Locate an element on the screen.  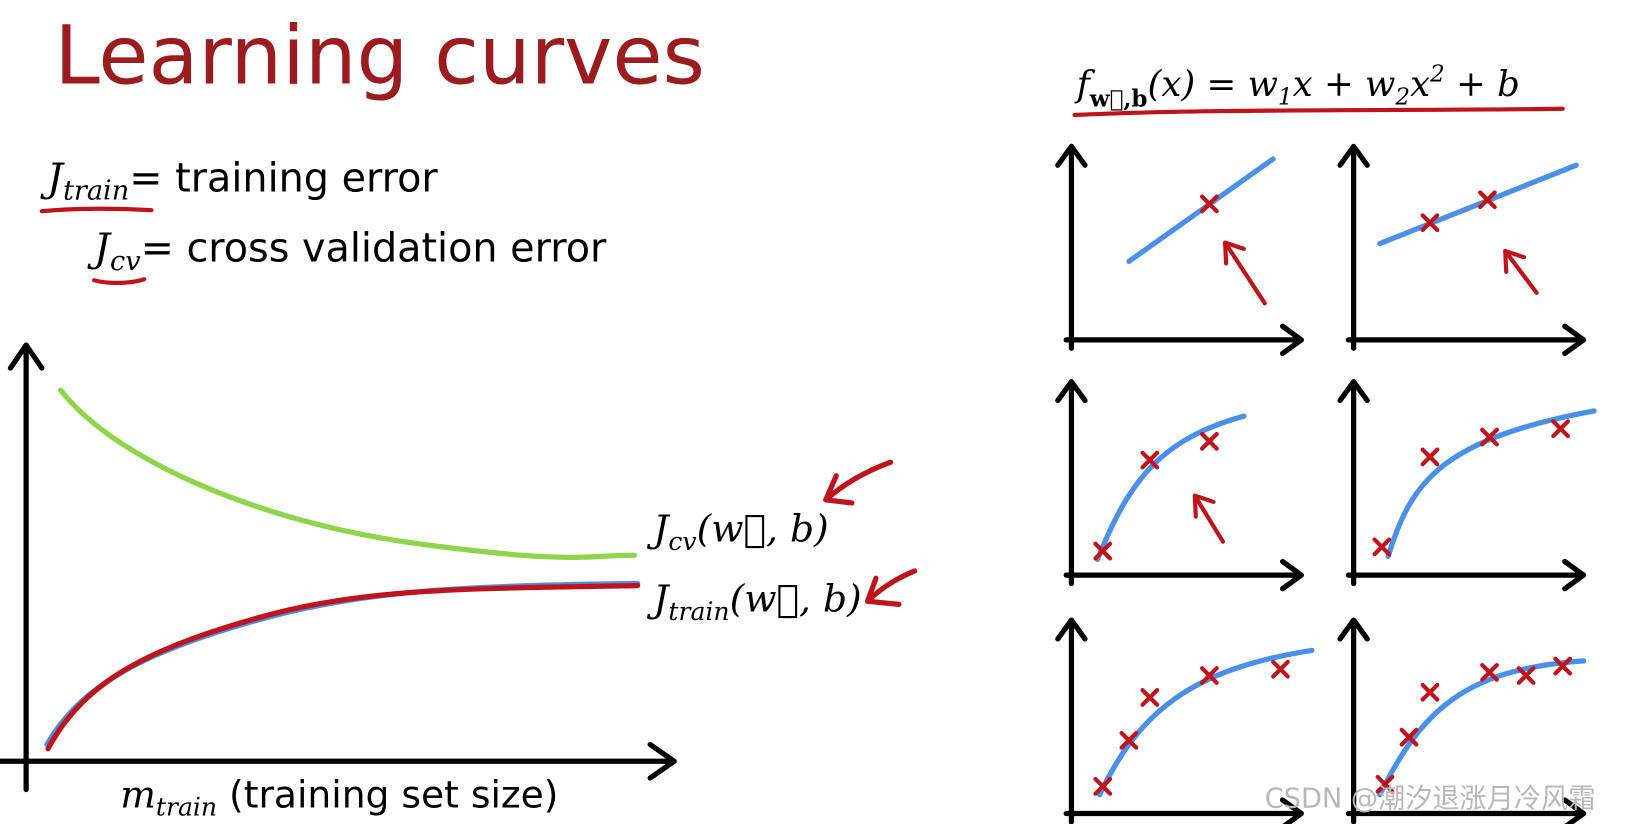
formula-part: x is located at coordinates (1420, 84).